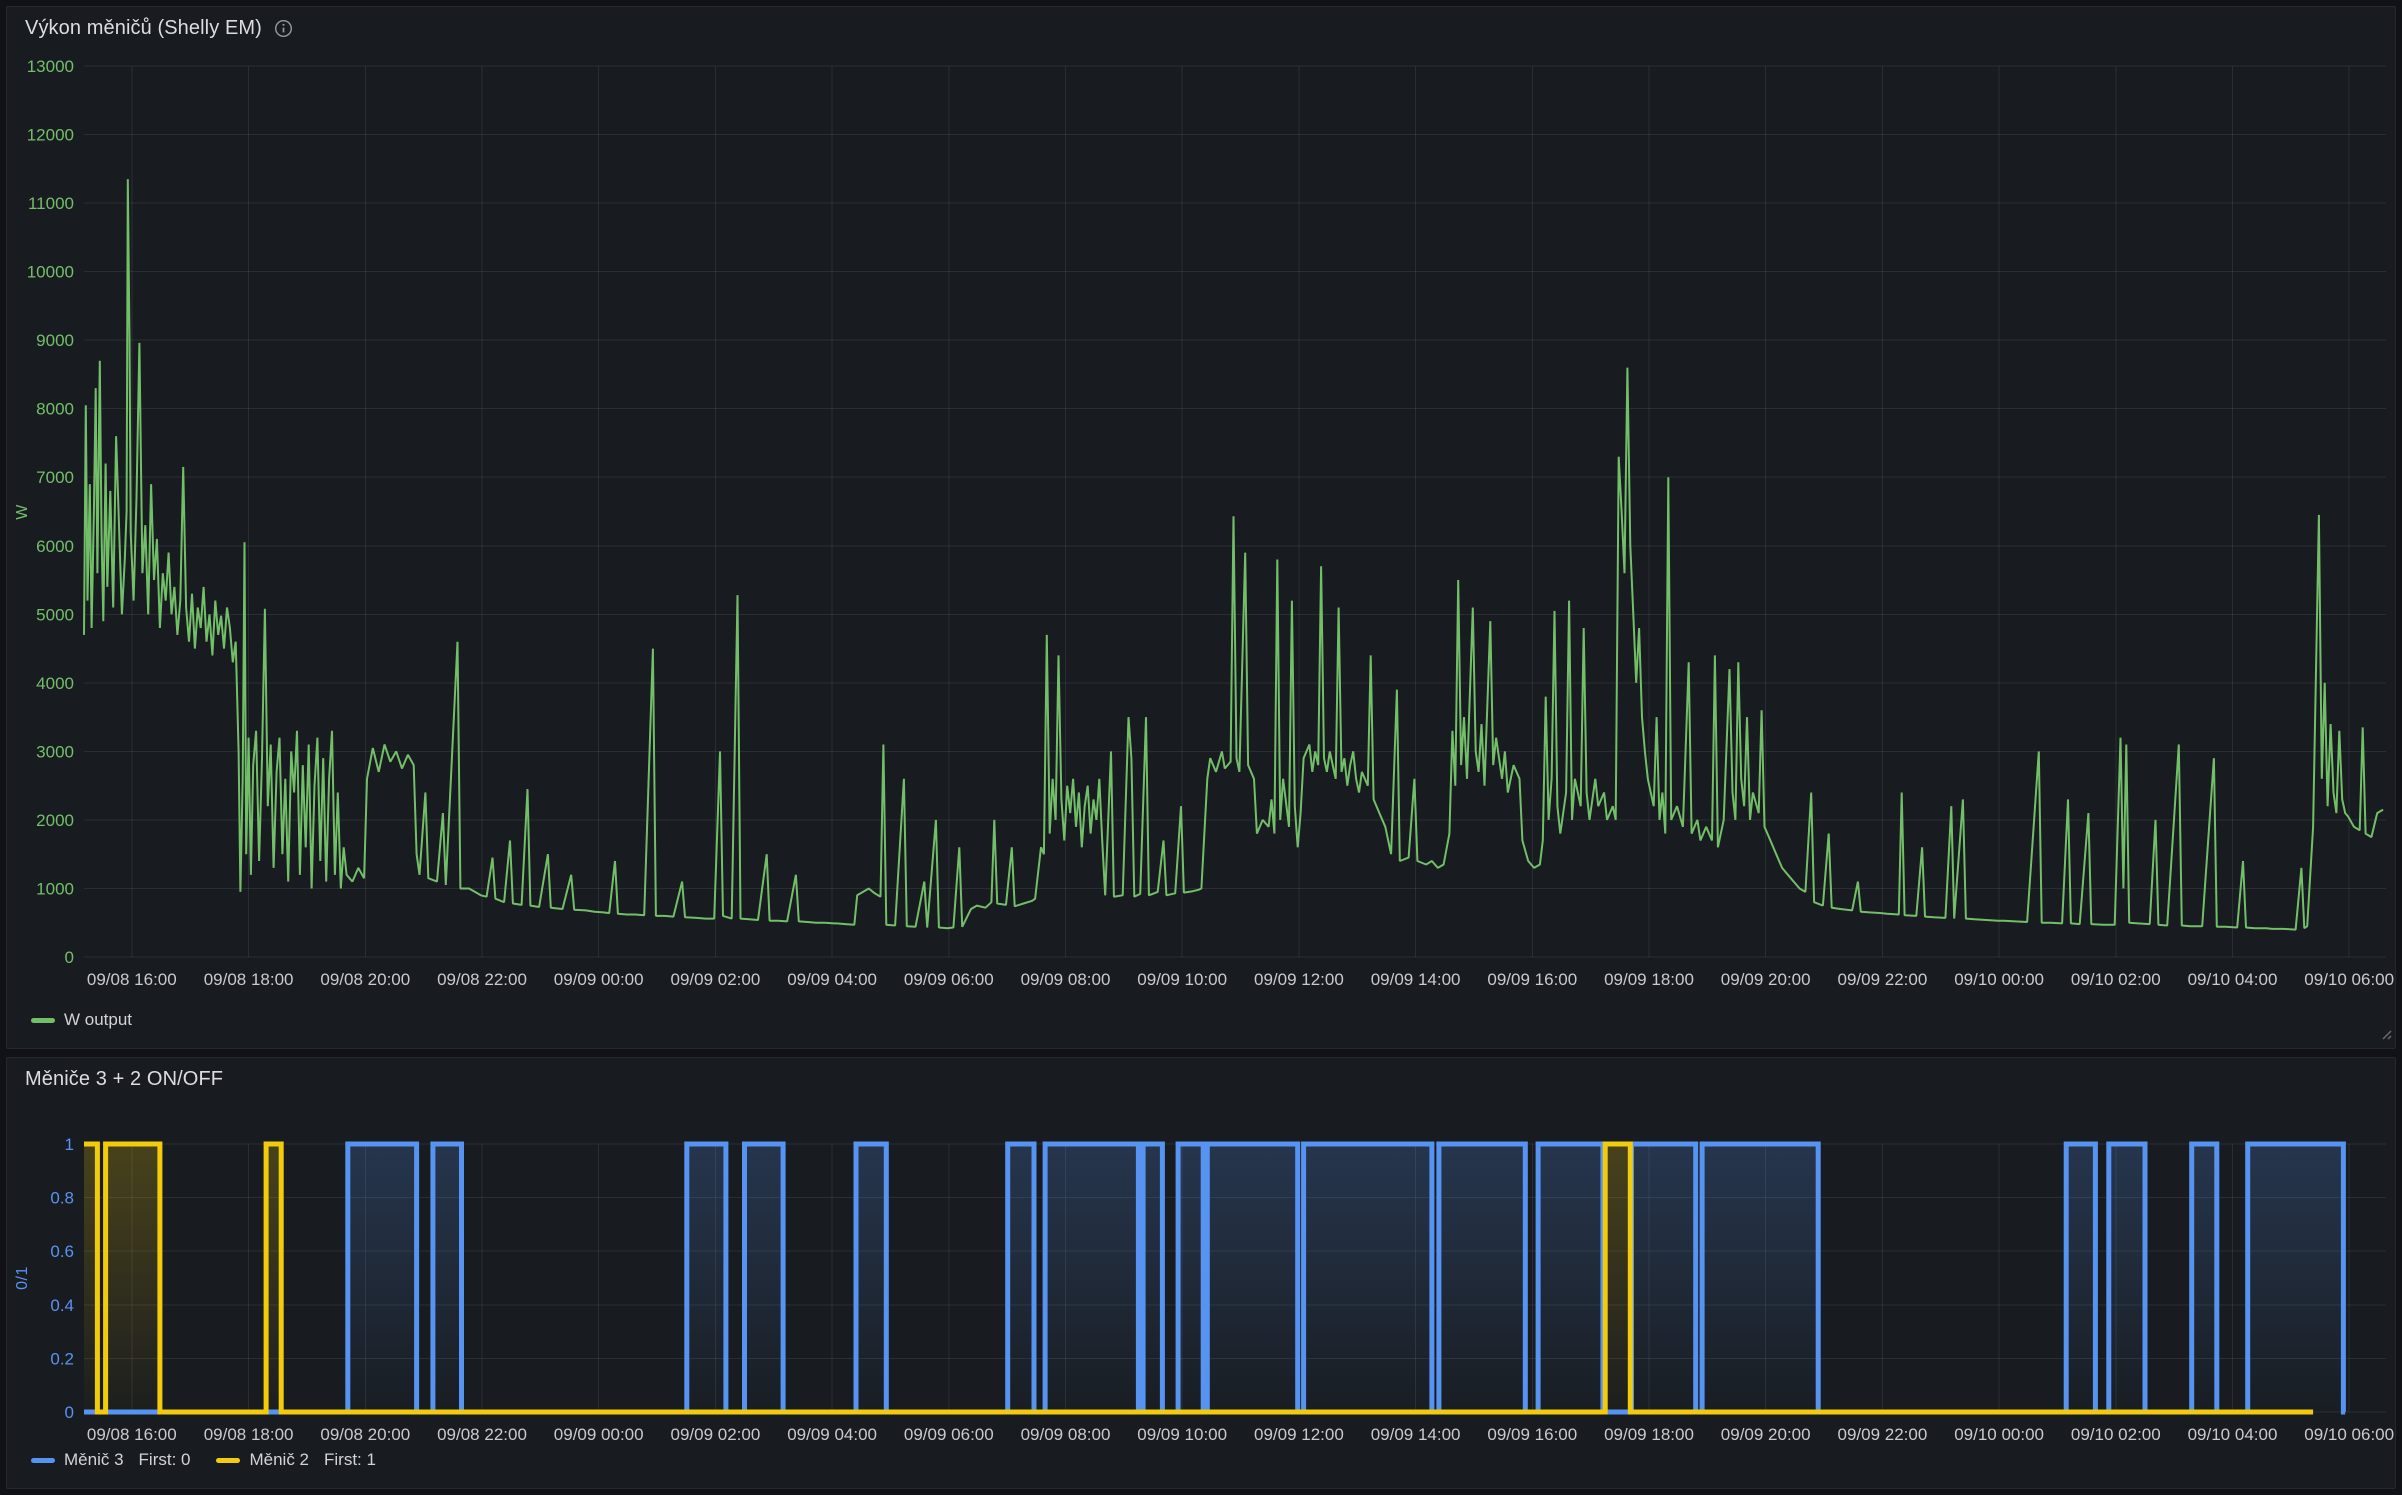 This screenshot has height=1495, width=2402. What do you see at coordinates (98, 1019) in the screenshot?
I see `legend-label: W output` at bounding box center [98, 1019].